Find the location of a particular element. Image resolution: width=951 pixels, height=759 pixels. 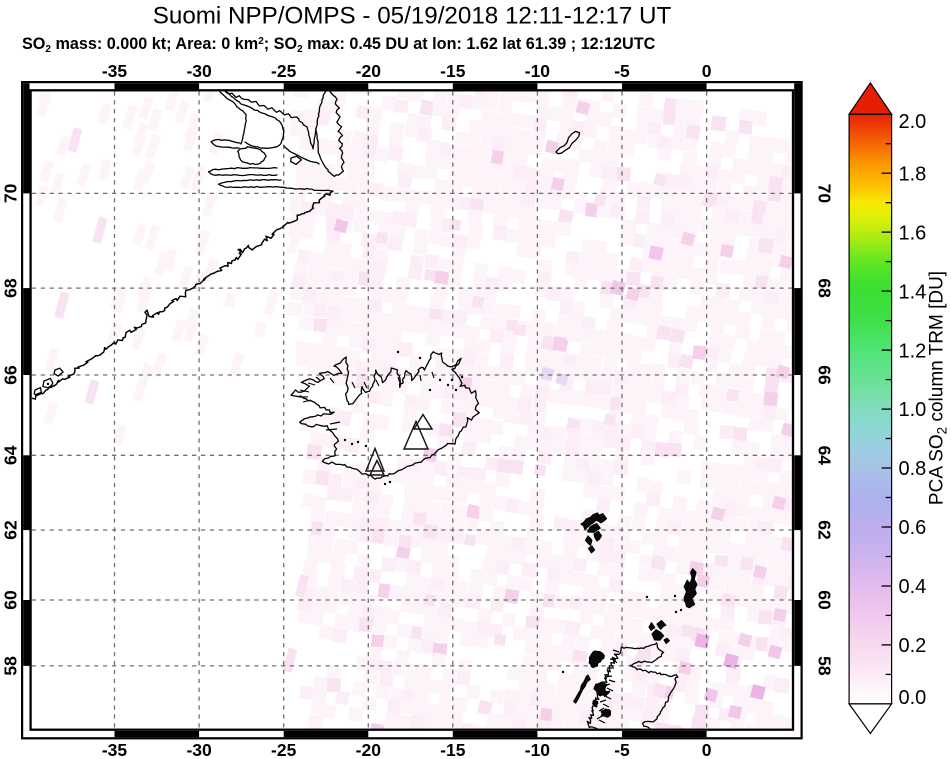

svg-text: 0.8 is located at coordinates (913, 469).